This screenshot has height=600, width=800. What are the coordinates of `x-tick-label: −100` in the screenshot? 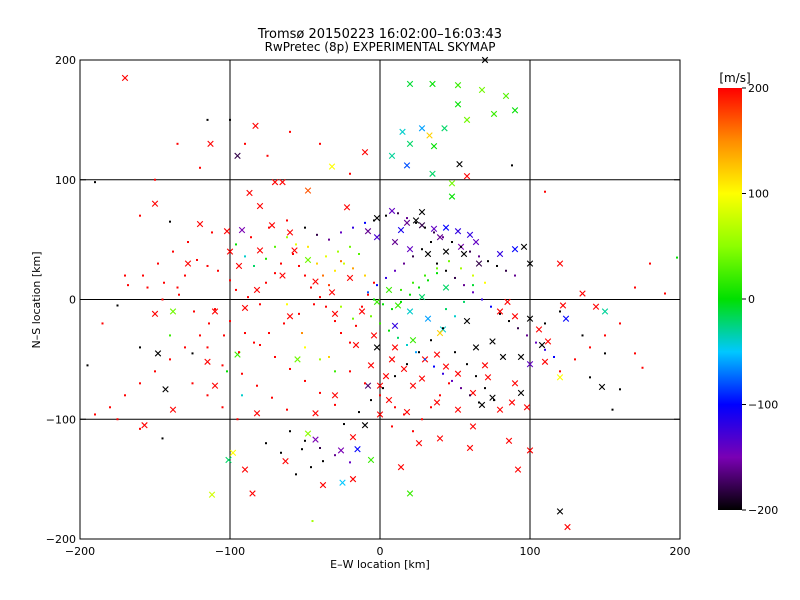 It's located at (230, 551).